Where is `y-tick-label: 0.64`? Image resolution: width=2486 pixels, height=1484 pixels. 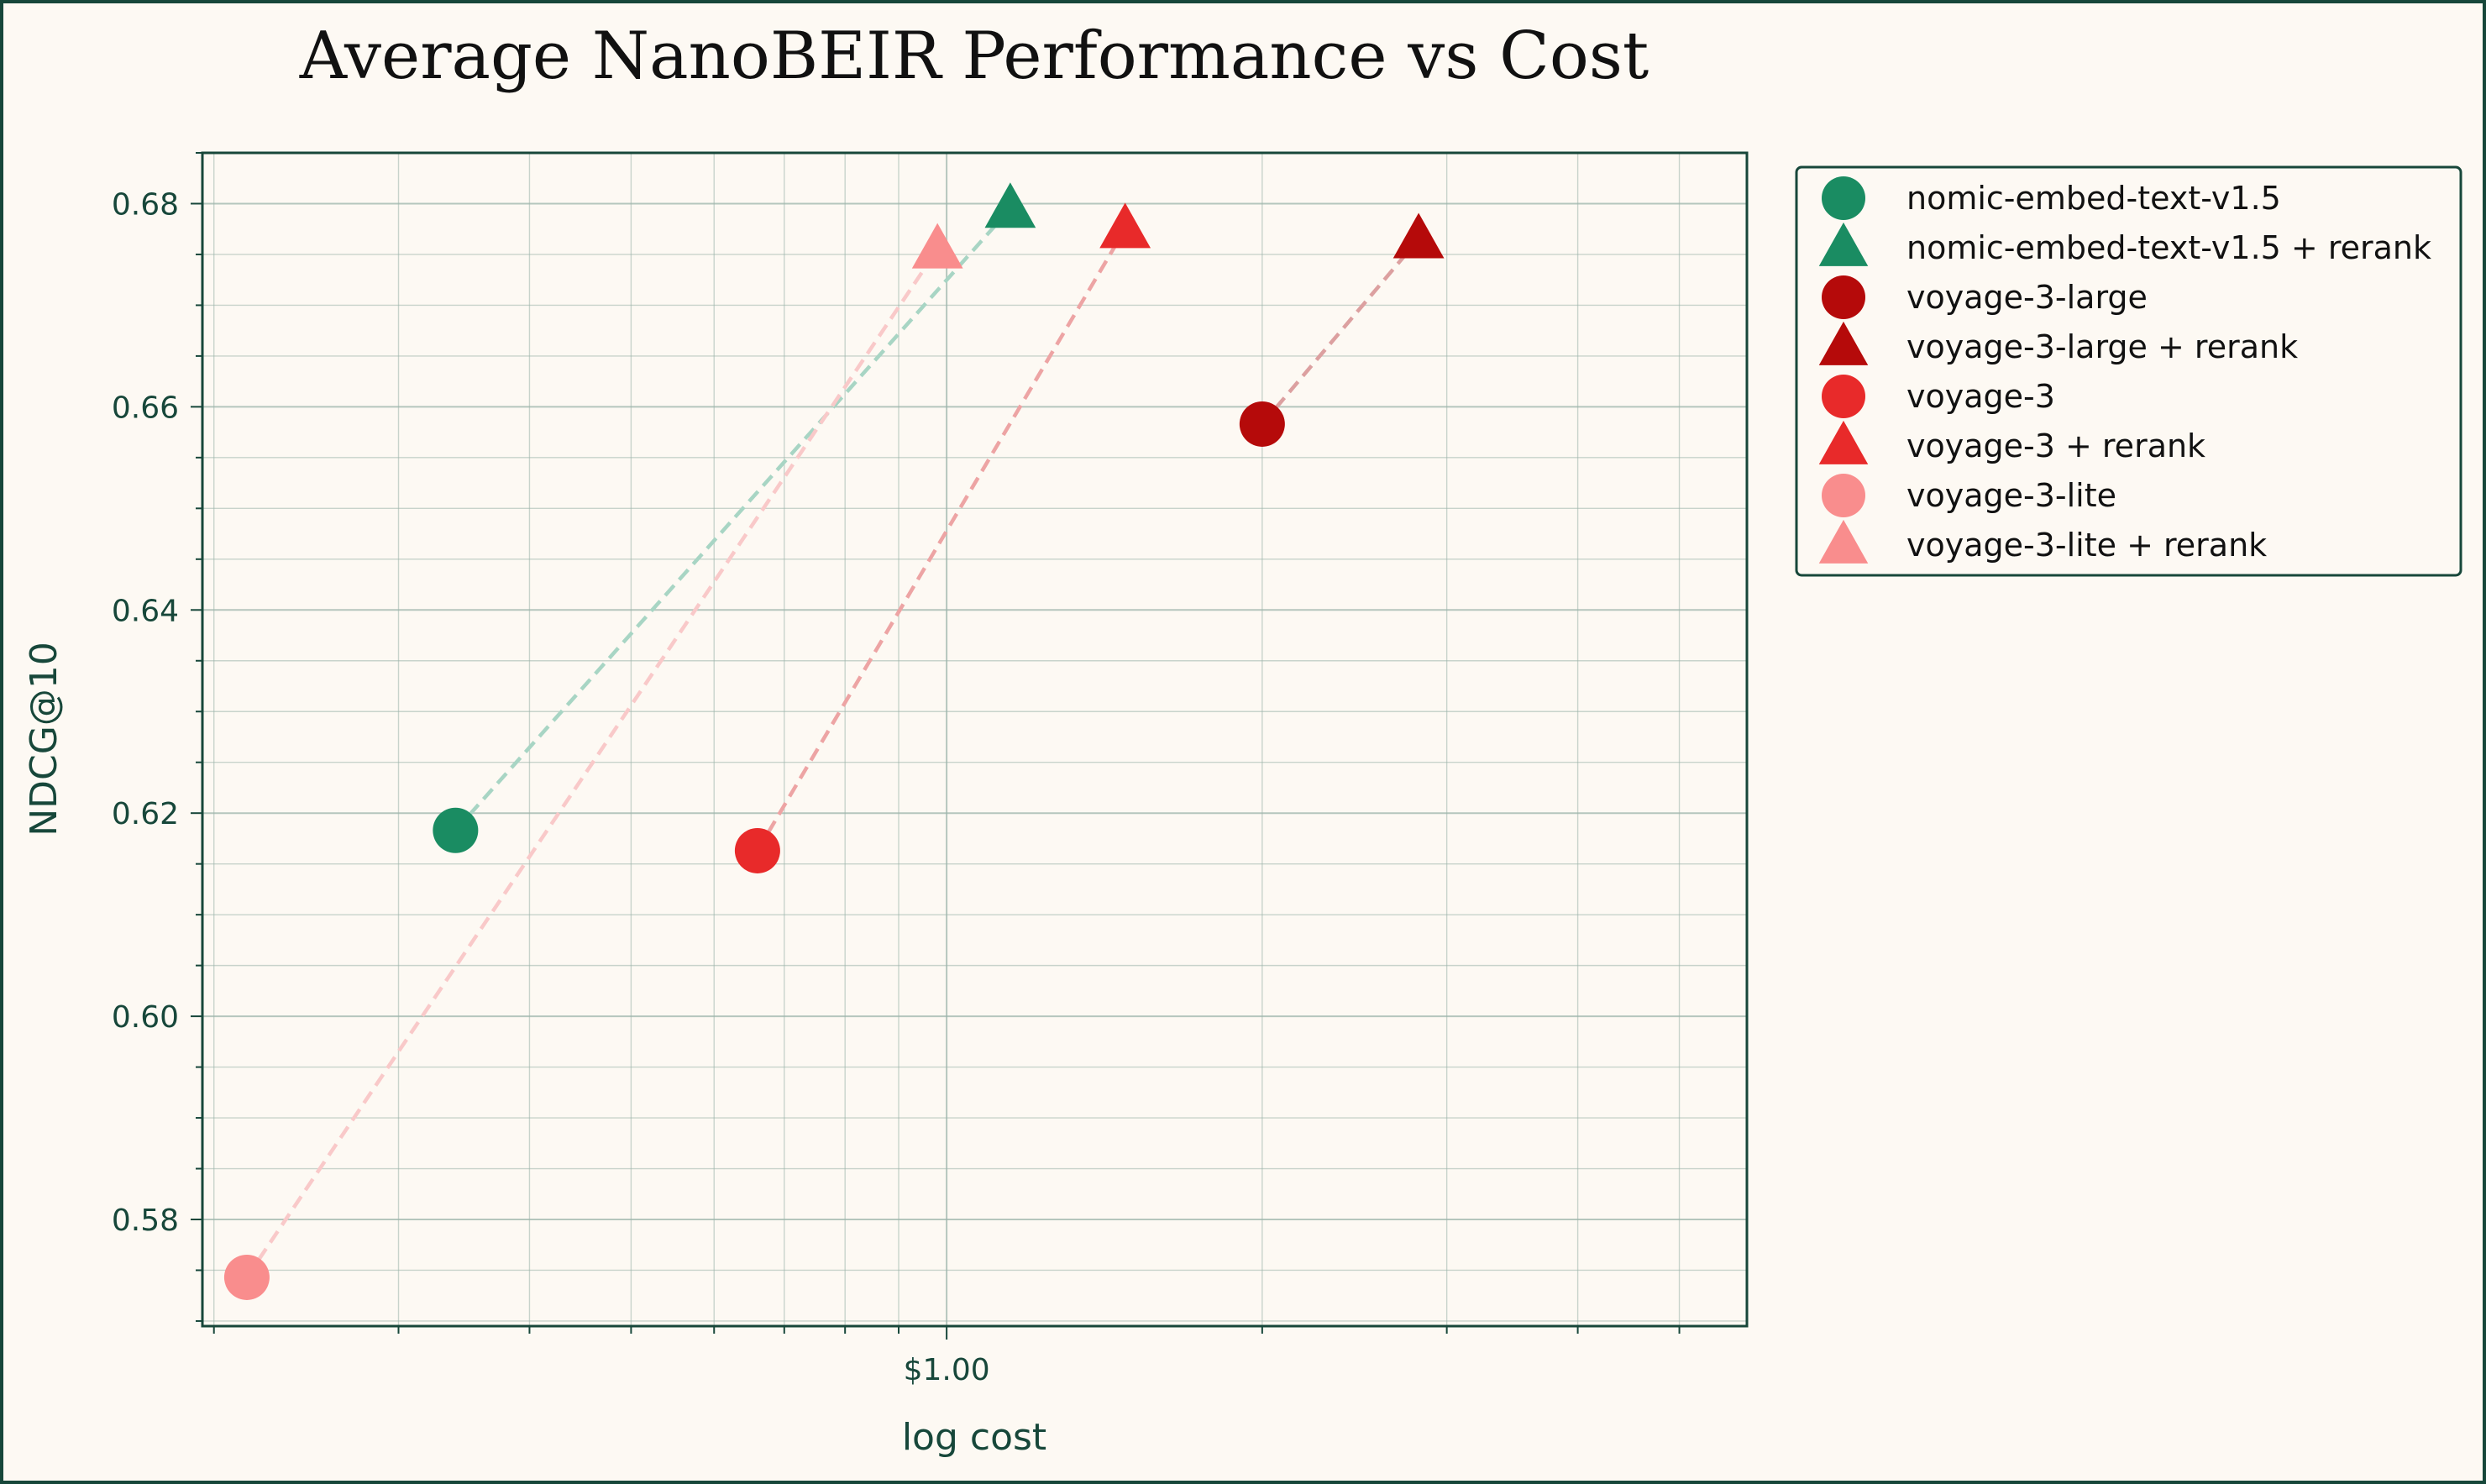
y-tick-label: 0.64 is located at coordinates (146, 611).